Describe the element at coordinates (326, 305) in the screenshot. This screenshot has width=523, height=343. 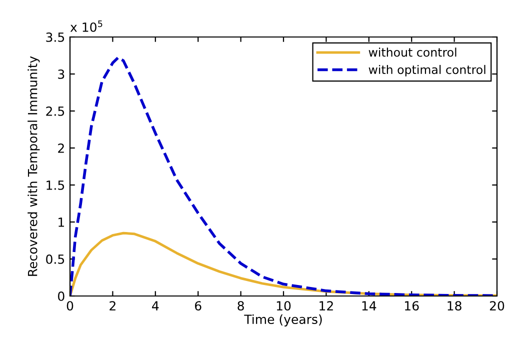
I see `x-tick-label: 12` at that location.